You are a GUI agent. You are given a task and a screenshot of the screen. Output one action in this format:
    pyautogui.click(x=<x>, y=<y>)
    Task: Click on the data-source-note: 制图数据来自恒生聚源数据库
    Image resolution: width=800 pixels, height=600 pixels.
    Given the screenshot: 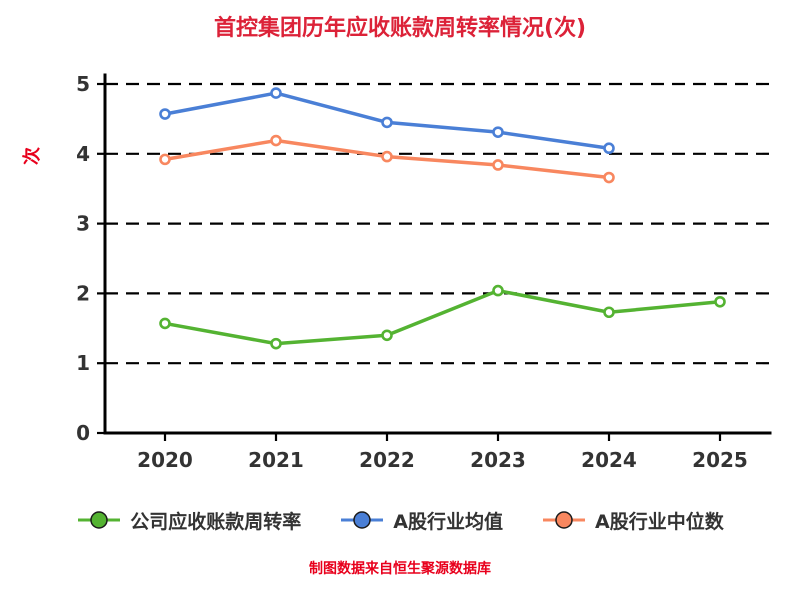 What is the action you would take?
    pyautogui.click(x=400, y=569)
    